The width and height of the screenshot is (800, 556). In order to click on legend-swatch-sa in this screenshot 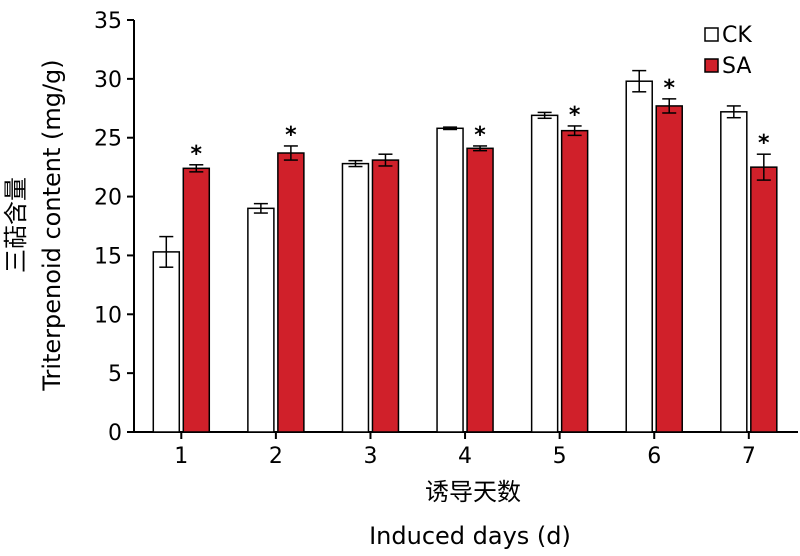, I will do `click(711, 65)`.